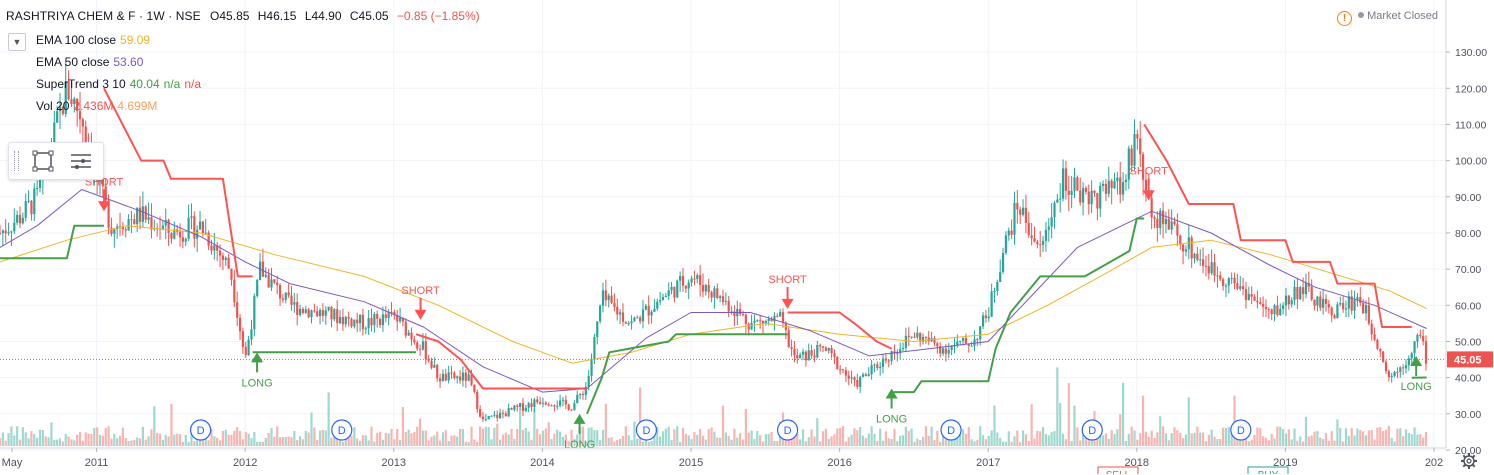  Describe the element at coordinates (1471, 162) in the screenshot. I see `price-tick-label: 100.00` at that location.